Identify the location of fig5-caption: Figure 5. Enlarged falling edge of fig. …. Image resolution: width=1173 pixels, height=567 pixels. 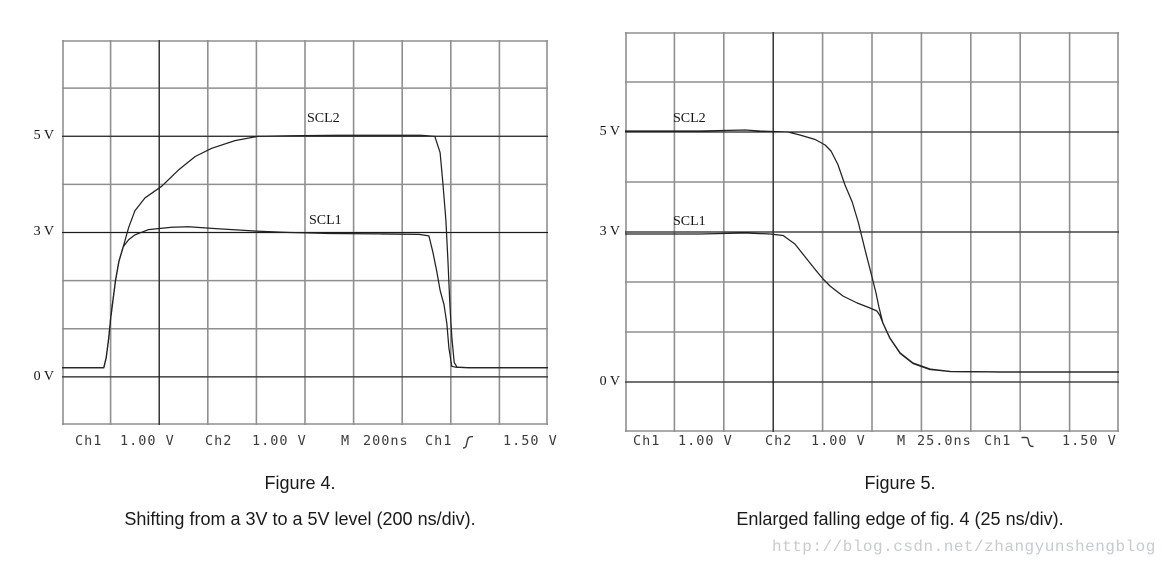
(900, 501).